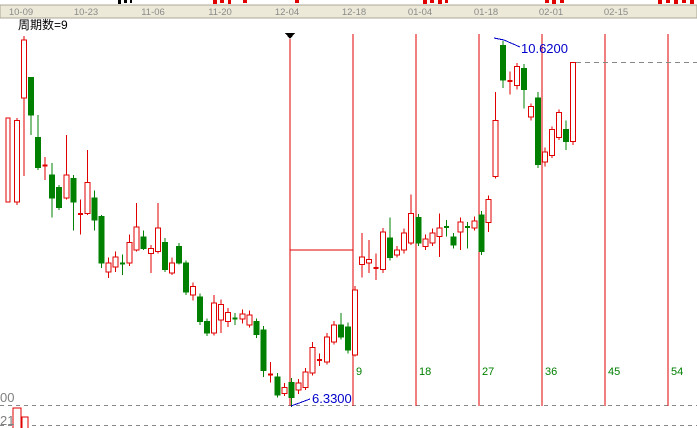 The width and height of the screenshot is (697, 428). What do you see at coordinates (677, 372) in the screenshot?
I see `cycle-count-label: 54` at bounding box center [677, 372].